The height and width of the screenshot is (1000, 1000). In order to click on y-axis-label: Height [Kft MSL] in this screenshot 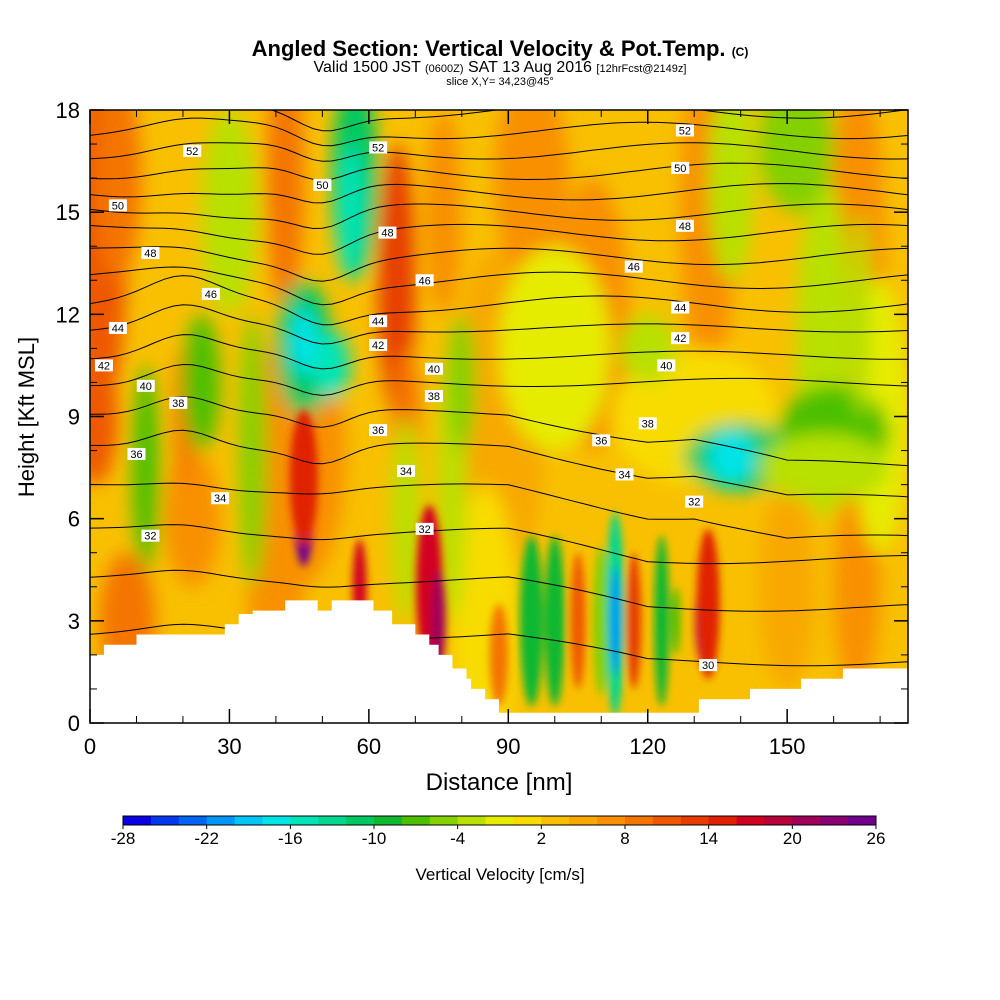, I will do `click(26, 417)`.